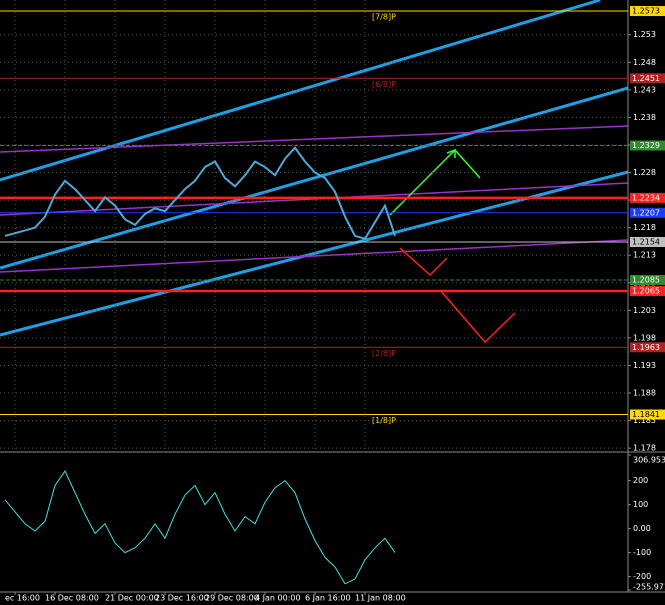 Image resolution: width=665 pixels, height=605 pixels. What do you see at coordinates (232, 598) in the screenshot?
I see `x-tick-label: 29 Dec 08:00` at bounding box center [232, 598].